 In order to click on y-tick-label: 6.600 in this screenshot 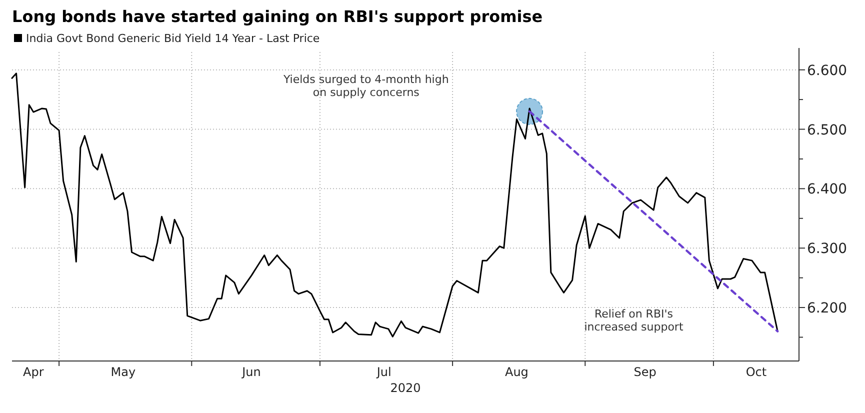, I will do `click(827, 70)`.